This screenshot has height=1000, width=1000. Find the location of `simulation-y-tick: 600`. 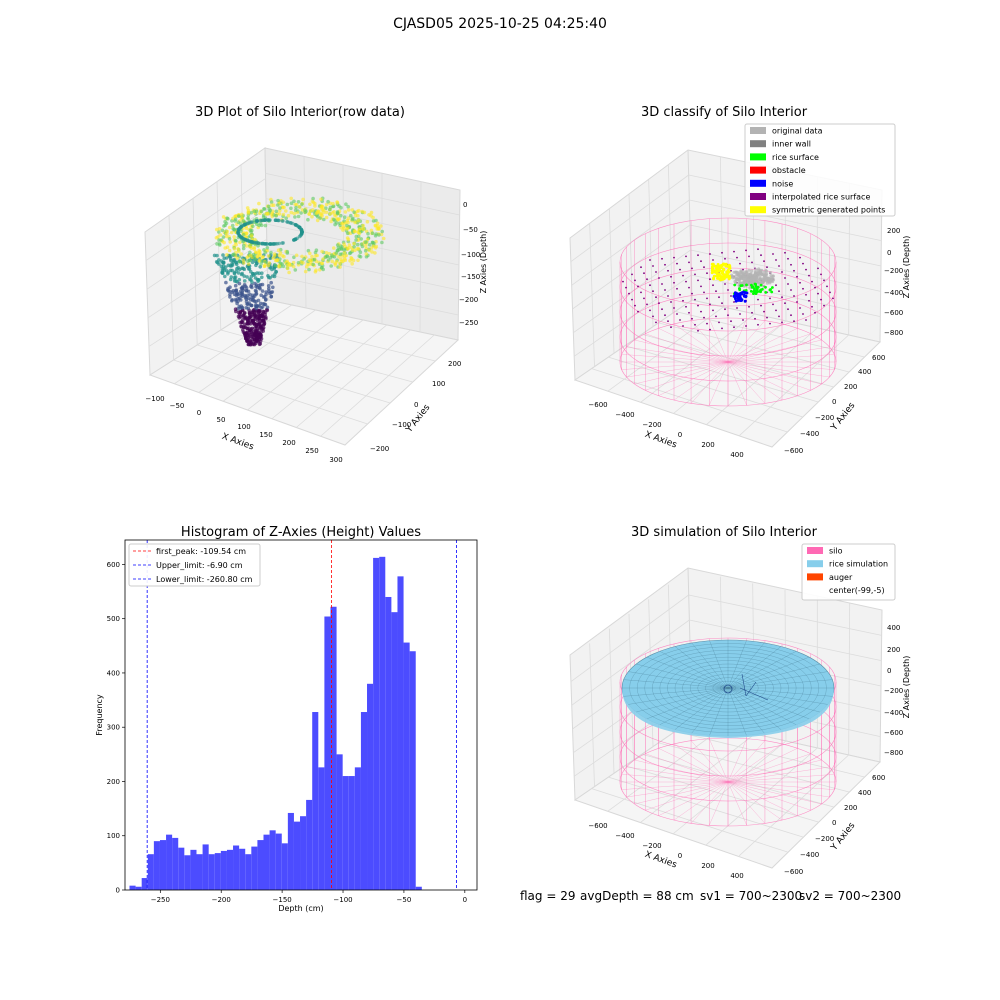

simulation-y-tick: 600 is located at coordinates (878, 778).